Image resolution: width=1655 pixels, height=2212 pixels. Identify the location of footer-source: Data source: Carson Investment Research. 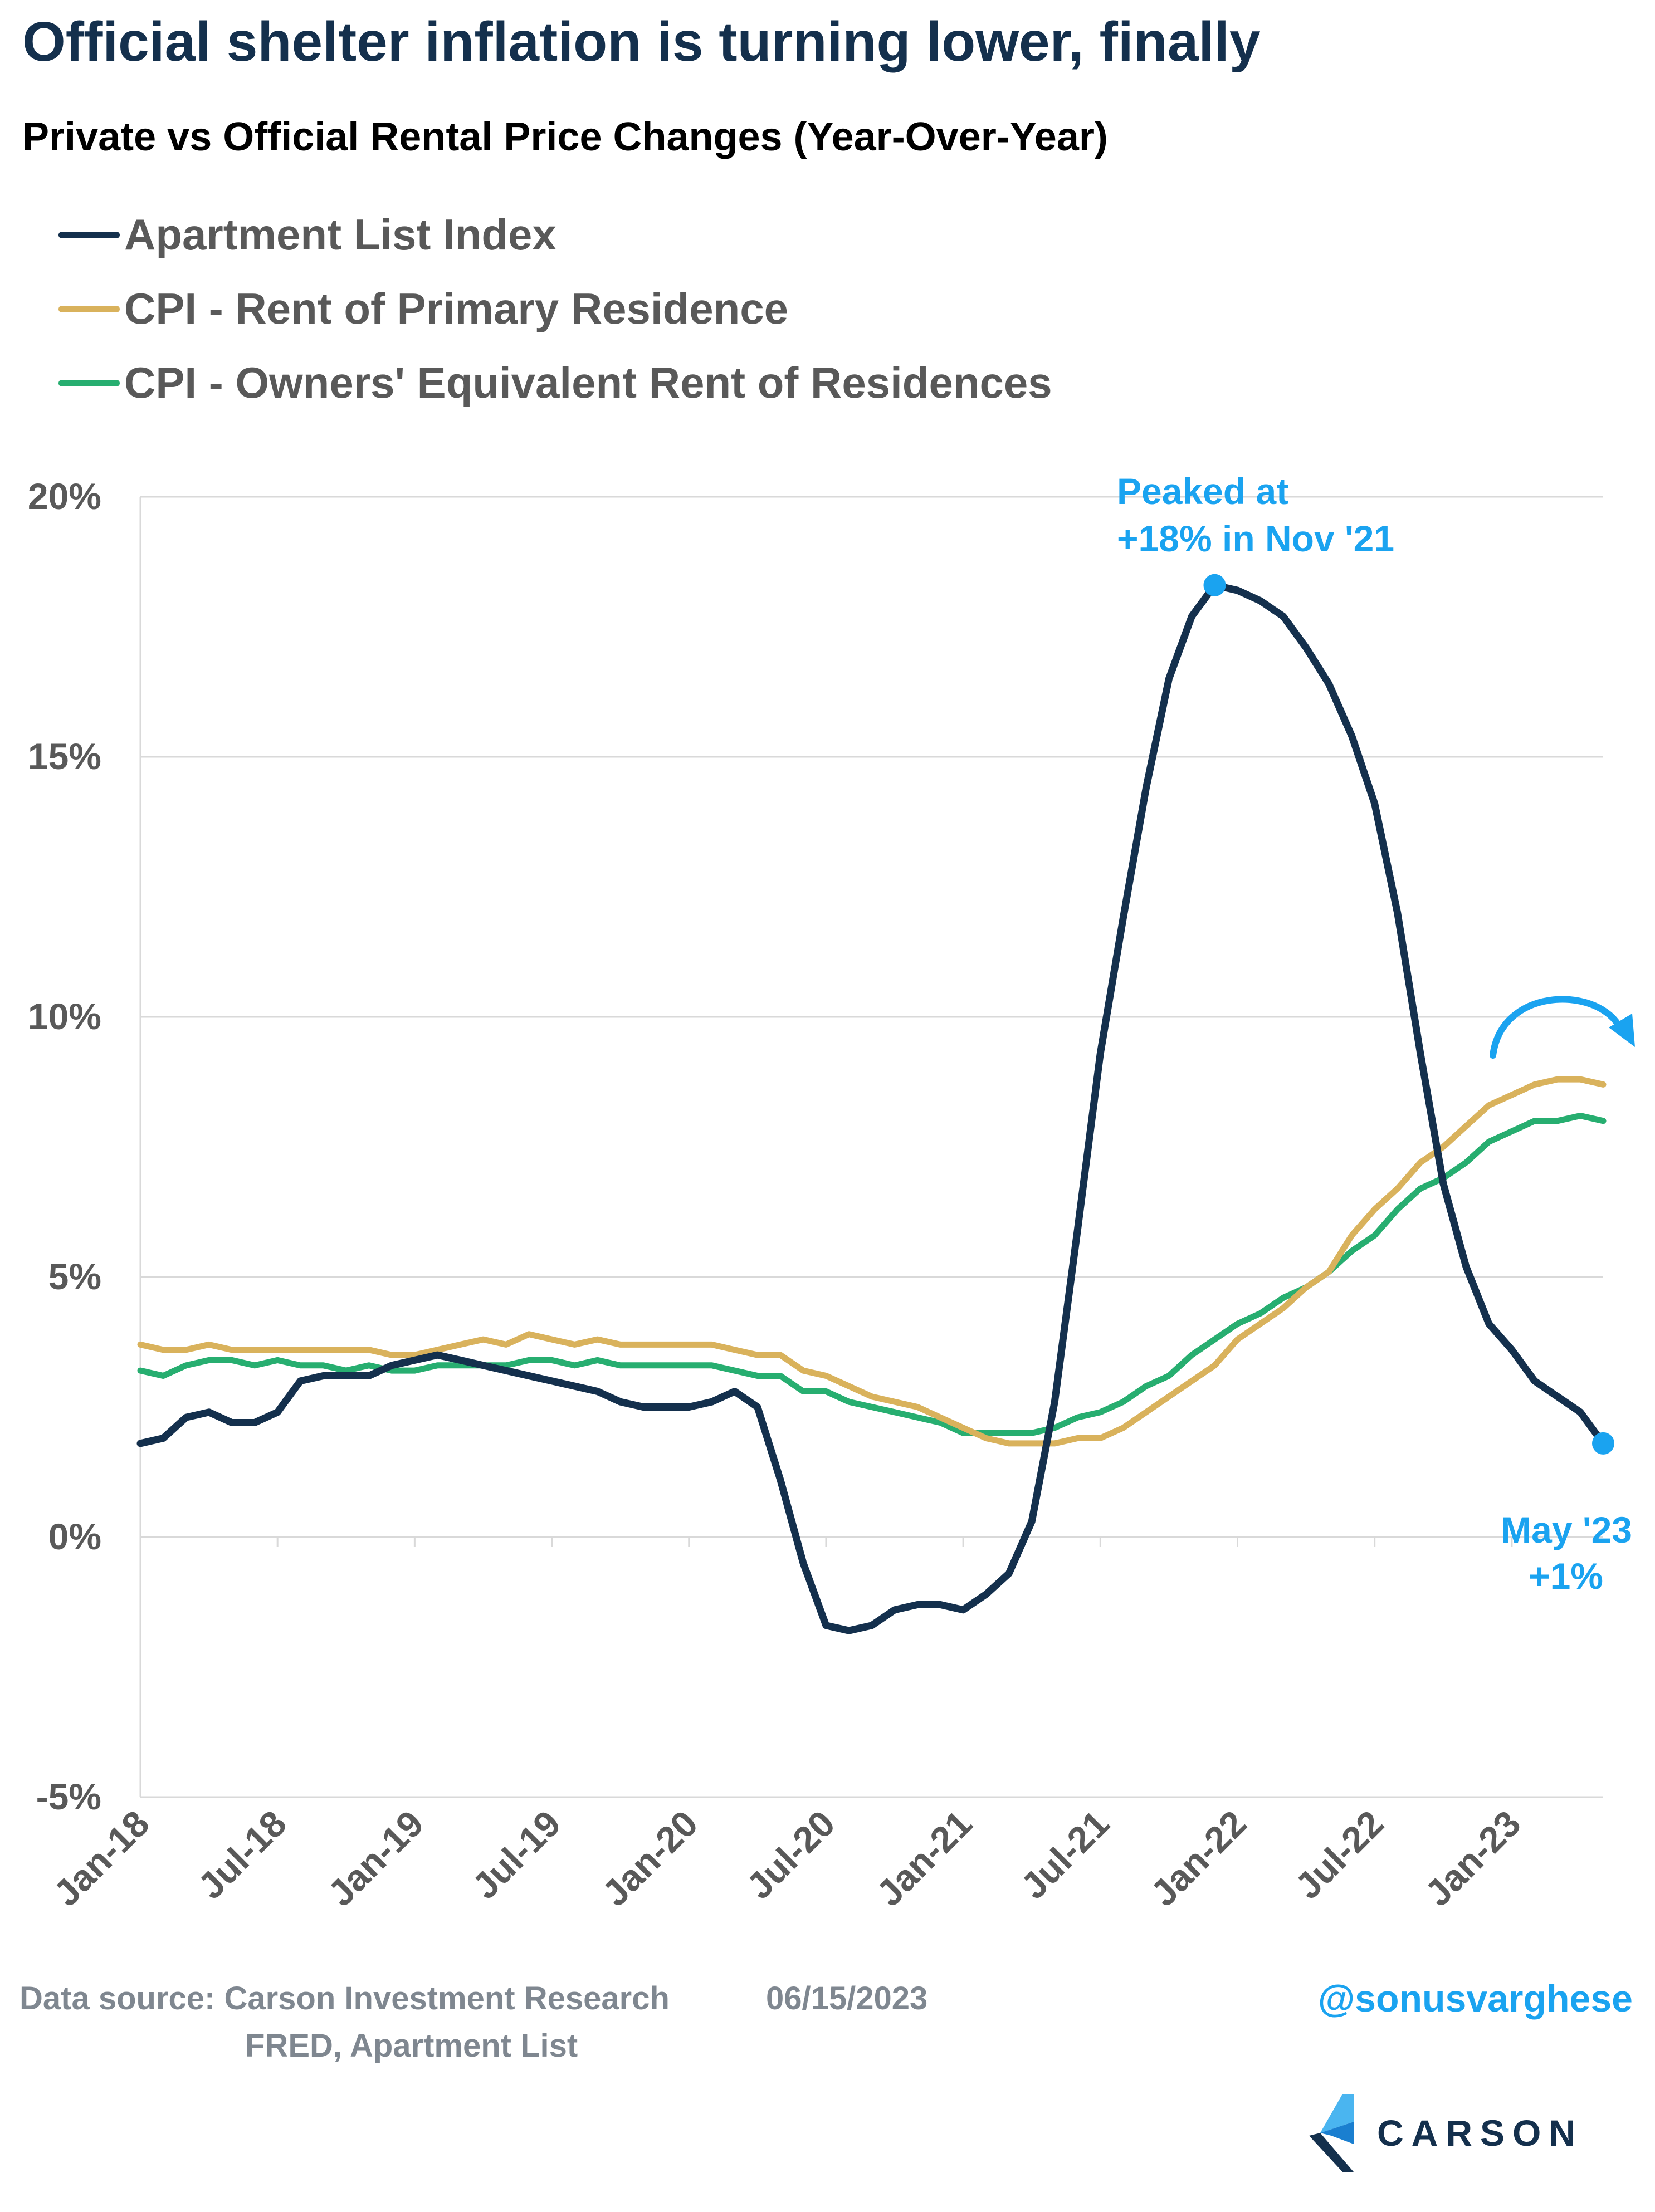
(344, 1998).